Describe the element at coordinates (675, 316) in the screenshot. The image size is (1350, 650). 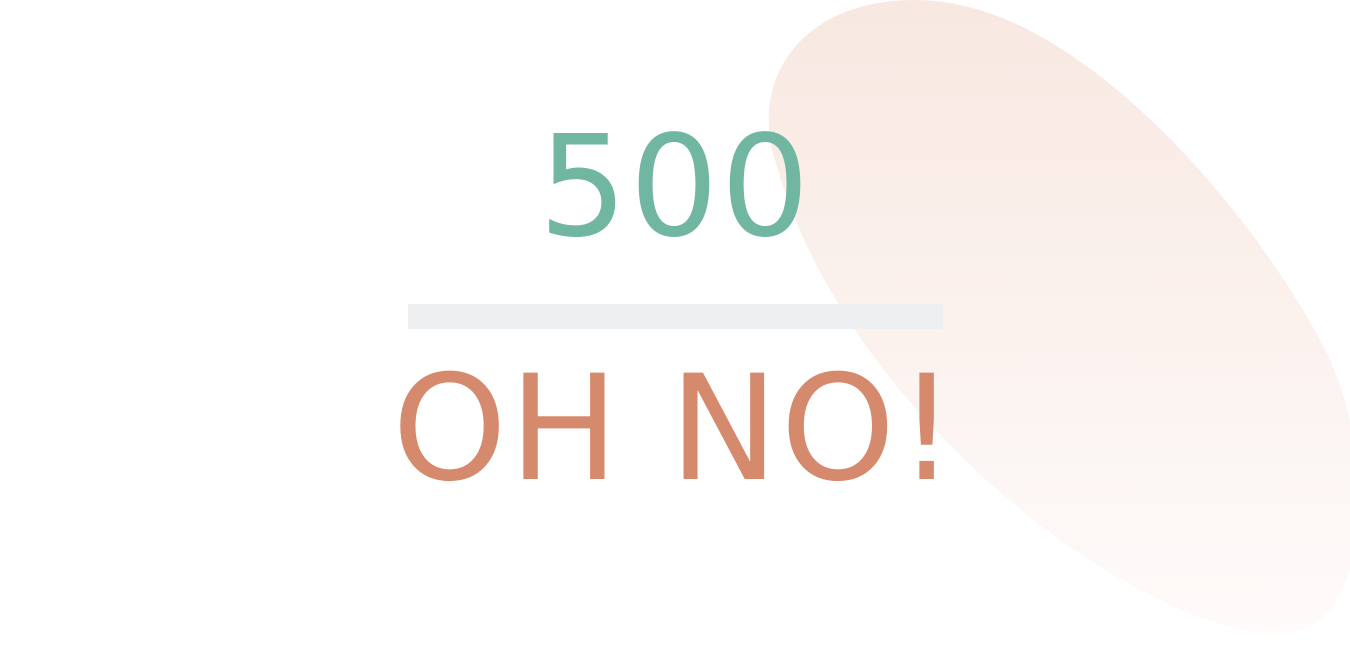
I see `divider` at that location.